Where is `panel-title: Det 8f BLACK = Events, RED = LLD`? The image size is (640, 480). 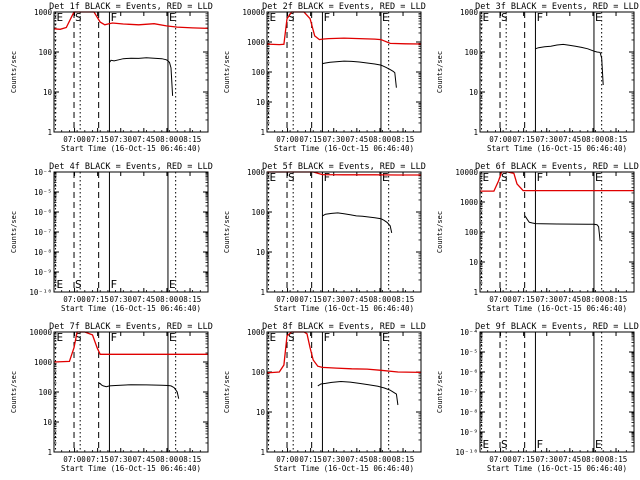 panel-title: Det 8f BLACK = Events, RED = LLD is located at coordinates (344, 327).